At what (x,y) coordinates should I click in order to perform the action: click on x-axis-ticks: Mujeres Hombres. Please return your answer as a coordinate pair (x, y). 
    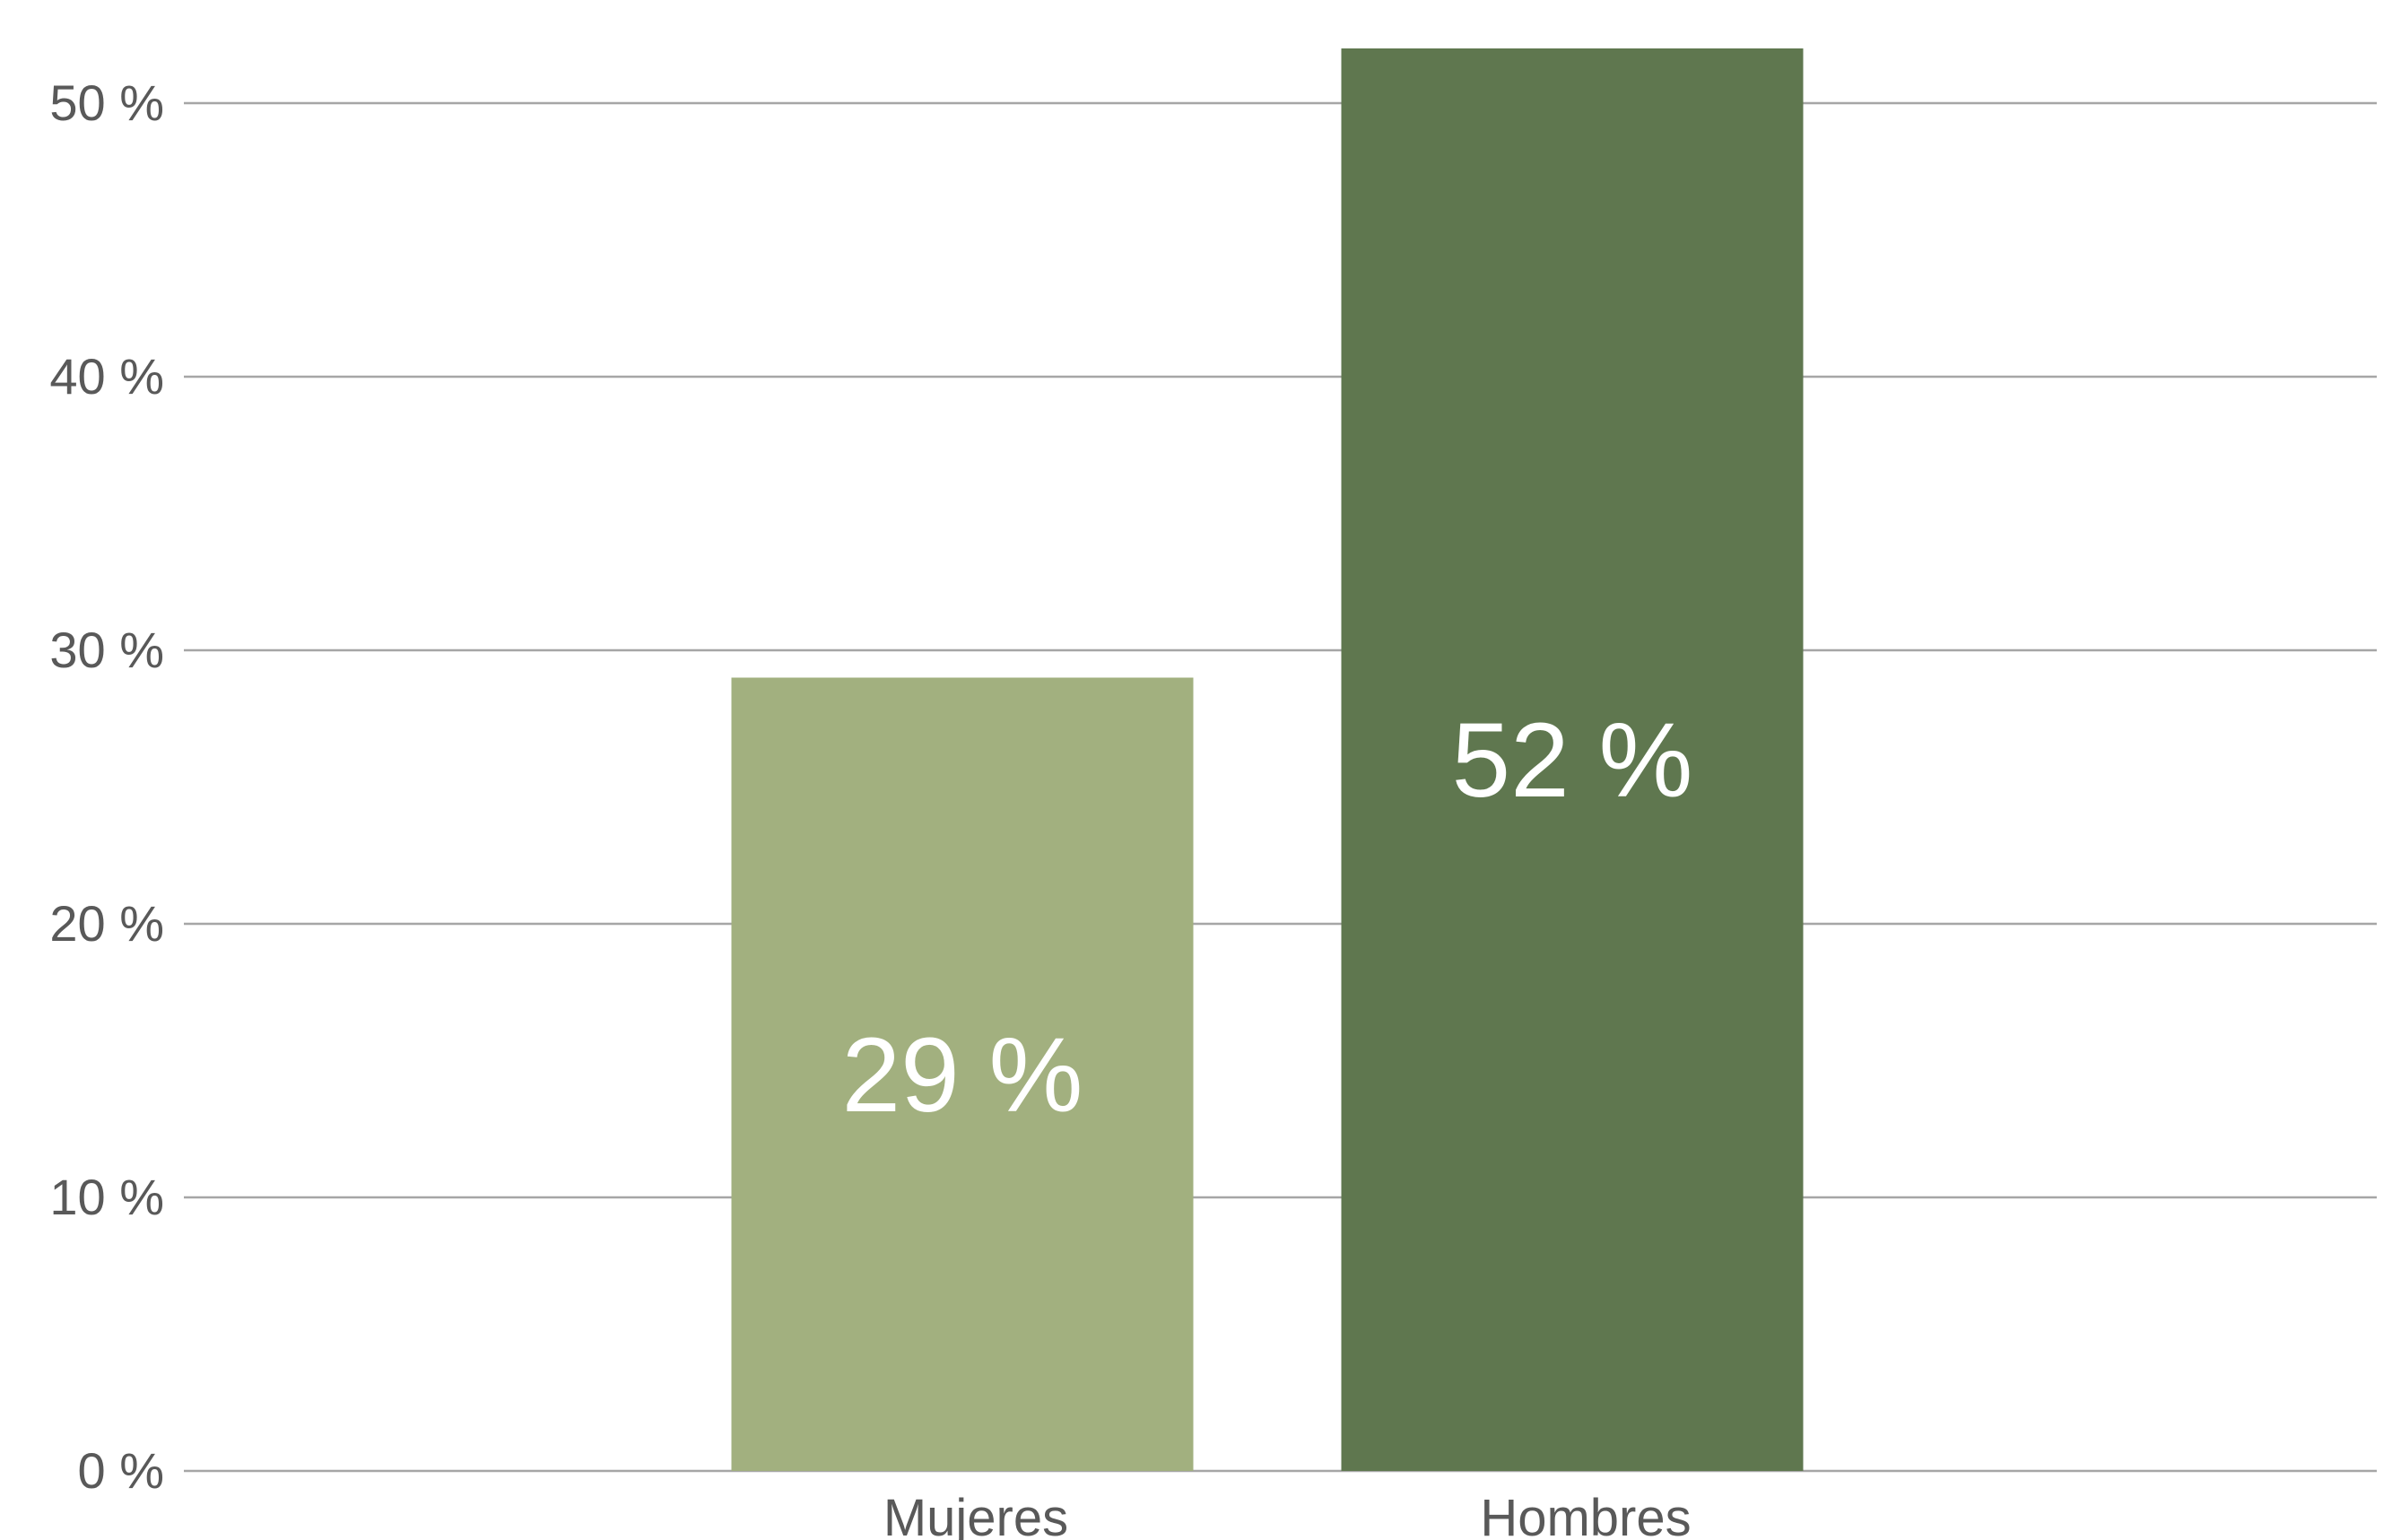
    Looking at the image, I should click on (1287, 1514).